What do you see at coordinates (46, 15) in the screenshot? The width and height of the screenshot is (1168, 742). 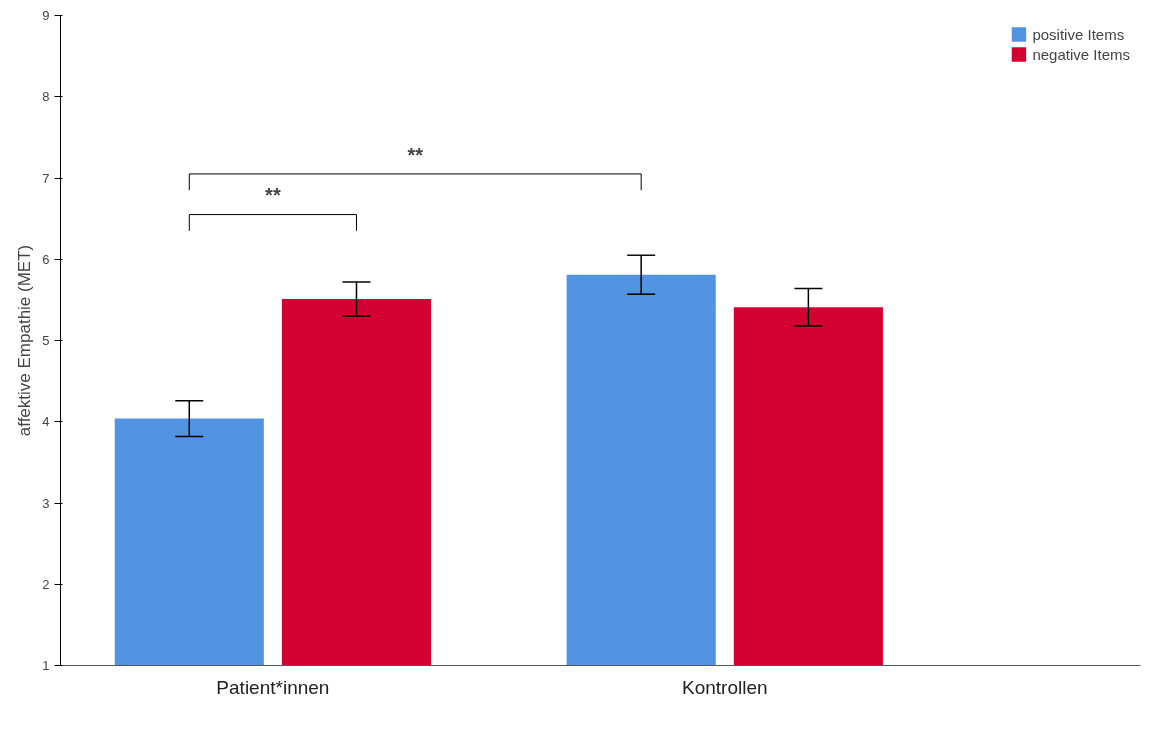 I see `y-tick-label: 9` at bounding box center [46, 15].